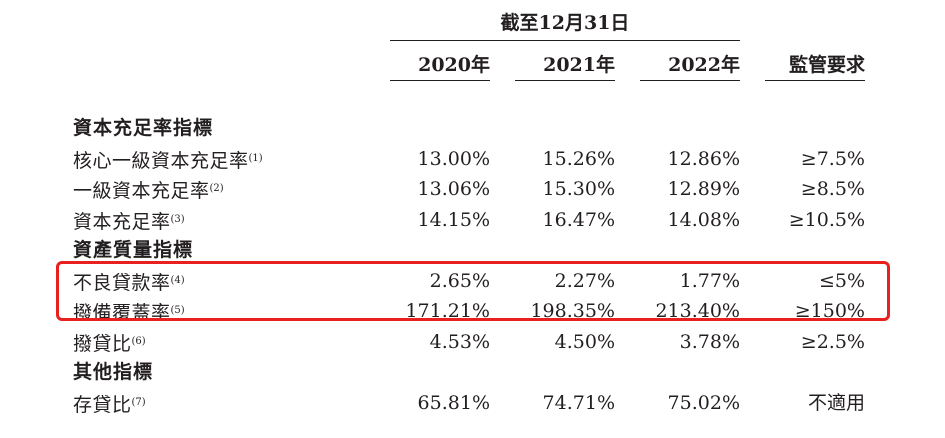 The height and width of the screenshot is (438, 945). Describe the element at coordinates (841, 280) in the screenshot. I see `requirement-cell: ≤5%` at that location.